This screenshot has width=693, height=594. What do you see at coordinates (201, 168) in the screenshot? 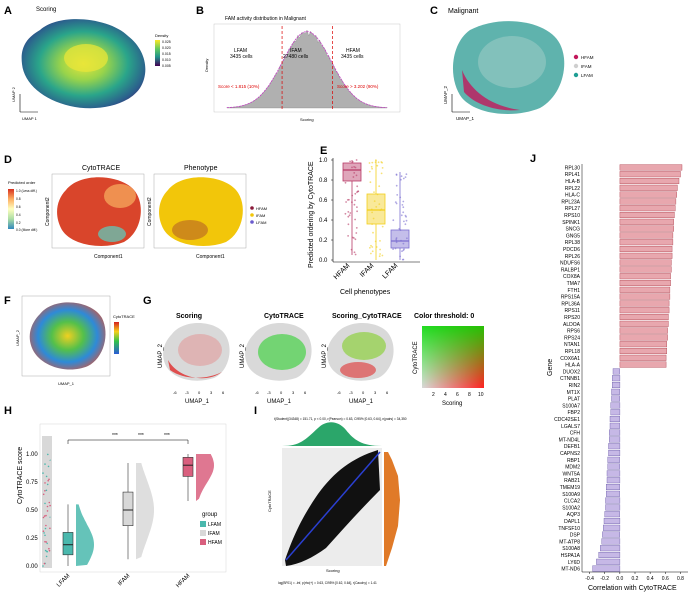
I see `phenotype-plot-title: Phenotype` at bounding box center [201, 168].